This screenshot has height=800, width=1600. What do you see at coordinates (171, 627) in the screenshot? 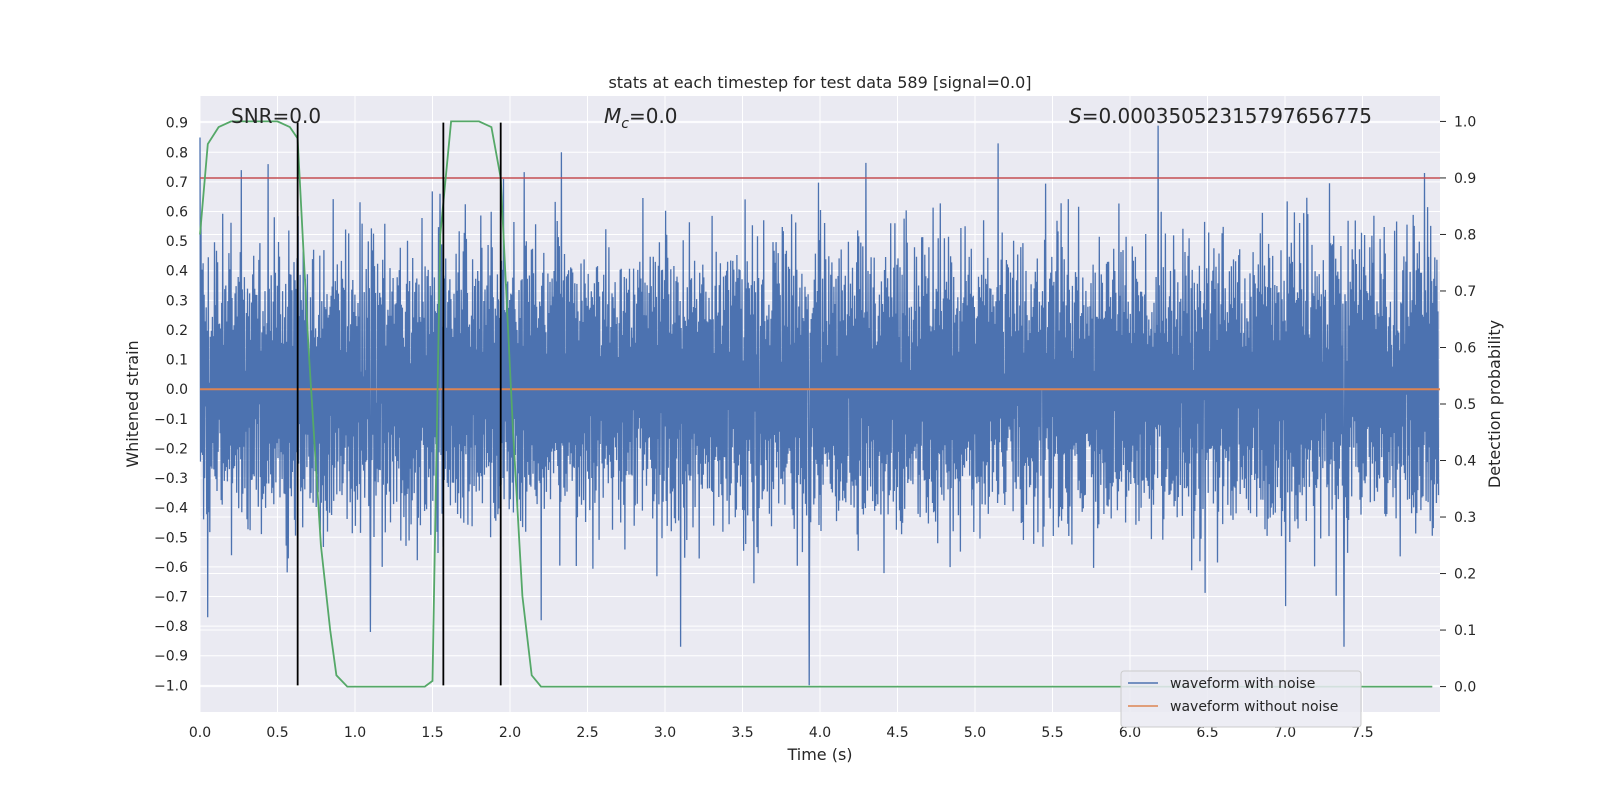
I see `y-tick-label: −0.8` at bounding box center [171, 627].